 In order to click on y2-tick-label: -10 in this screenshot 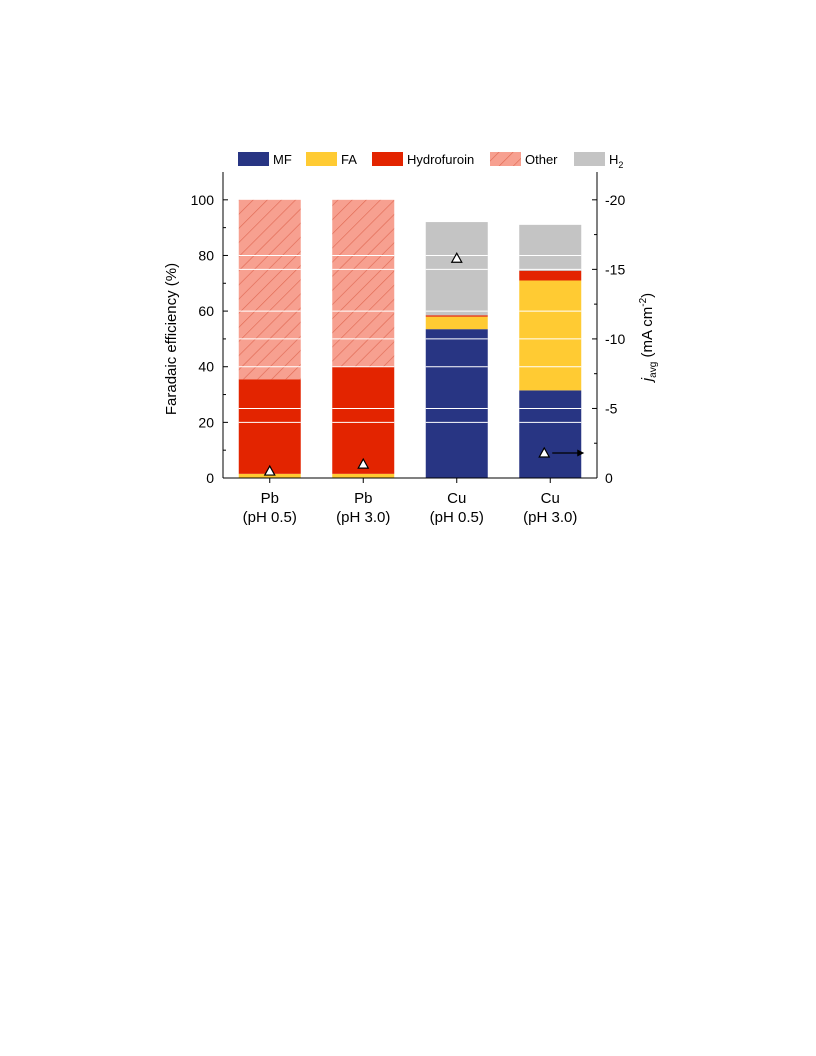, I will do `click(615, 339)`.